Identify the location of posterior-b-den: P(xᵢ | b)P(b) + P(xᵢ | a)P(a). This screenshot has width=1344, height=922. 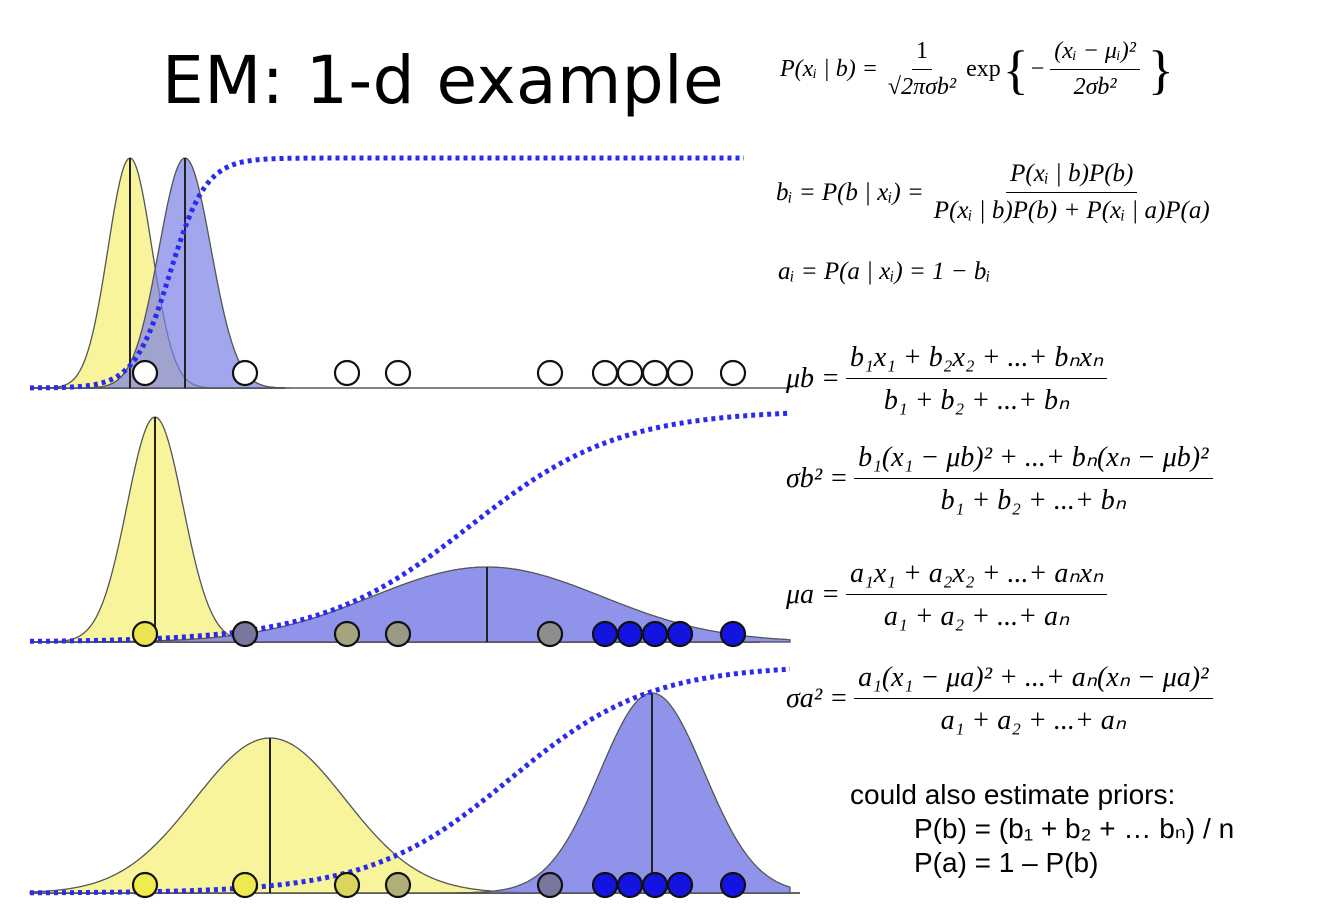
(1071, 210).